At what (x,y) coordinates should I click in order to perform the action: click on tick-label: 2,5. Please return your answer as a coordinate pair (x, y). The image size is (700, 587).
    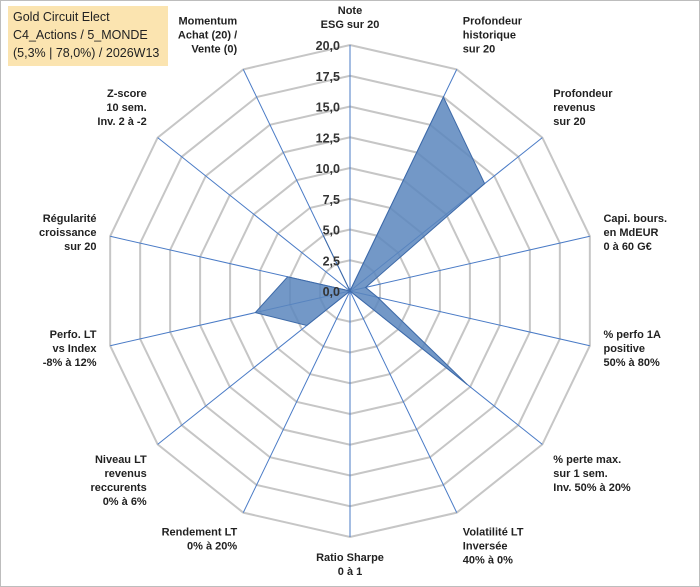
    Looking at the image, I should click on (331, 261).